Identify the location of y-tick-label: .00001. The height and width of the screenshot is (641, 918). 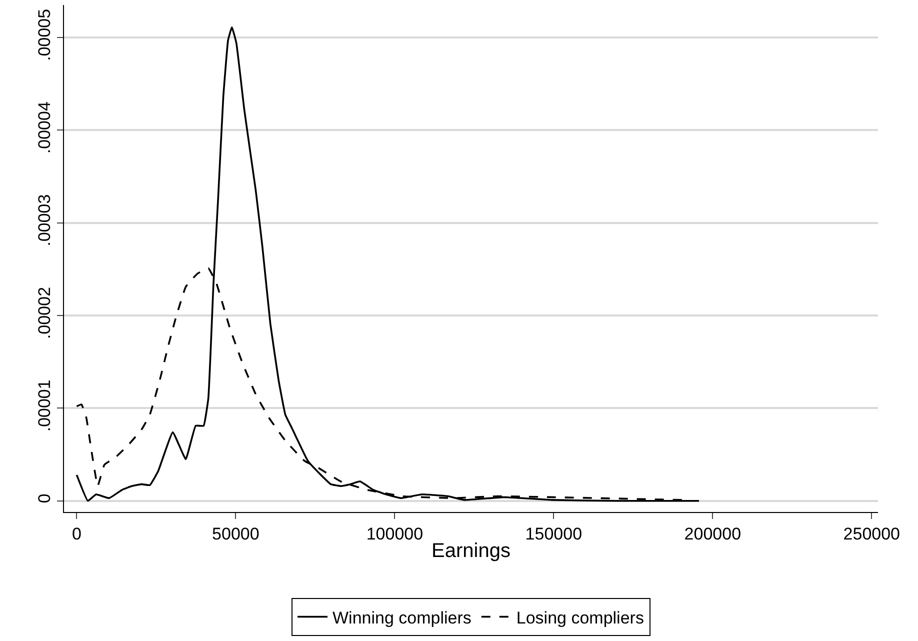
(44, 406).